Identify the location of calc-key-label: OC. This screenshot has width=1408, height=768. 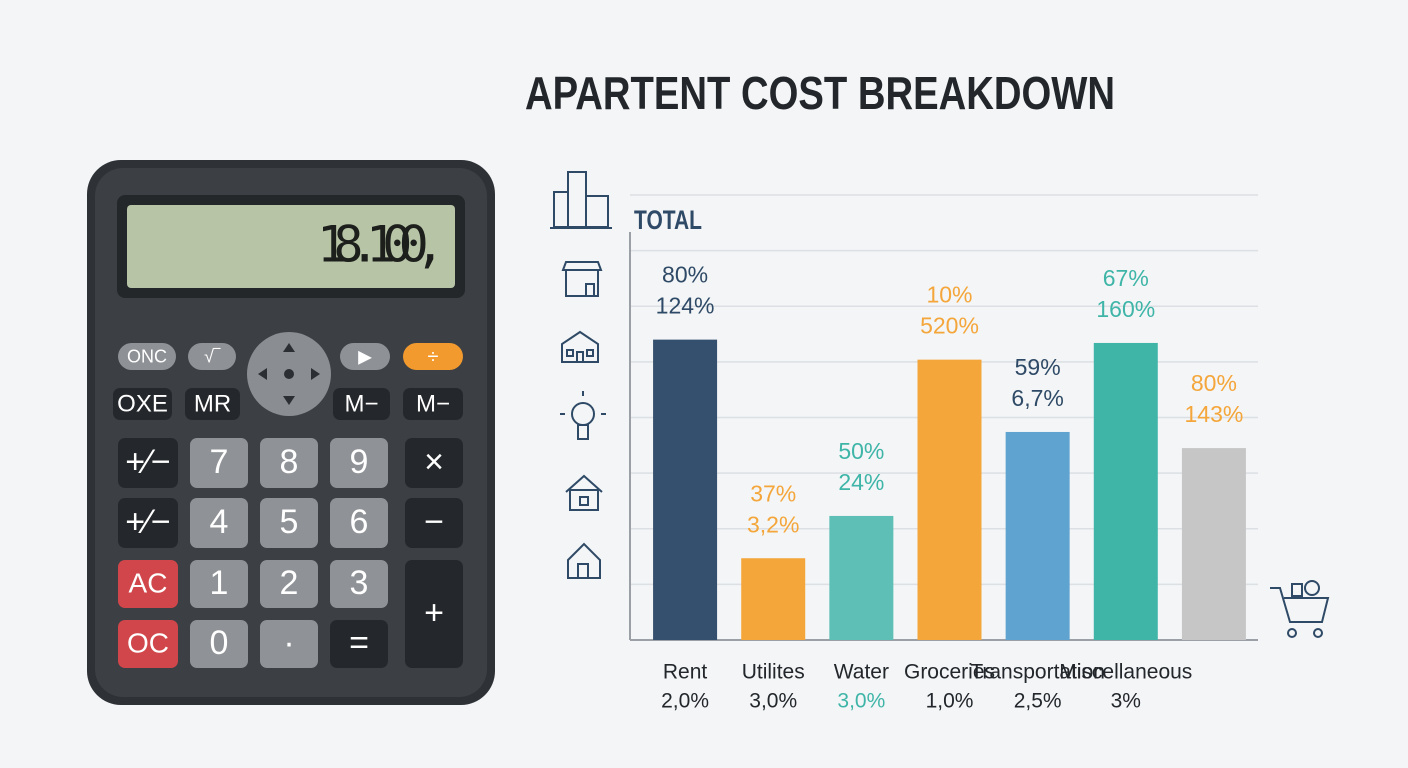
(148, 642).